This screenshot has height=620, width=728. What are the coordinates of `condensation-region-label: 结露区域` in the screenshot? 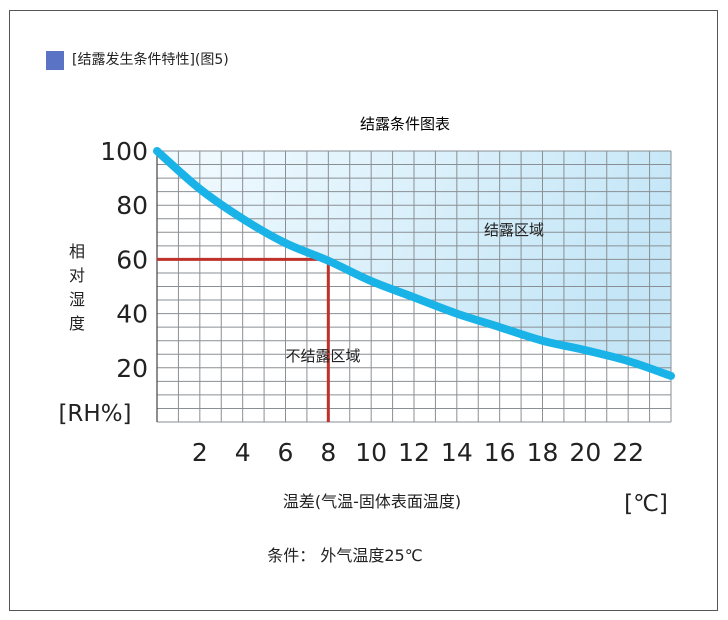 It's located at (514, 230).